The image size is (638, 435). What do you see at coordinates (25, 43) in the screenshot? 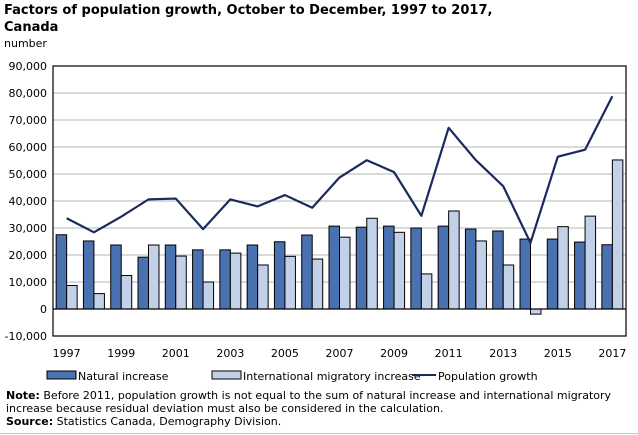
I see `y-axis-unit-label: number` at bounding box center [25, 43].